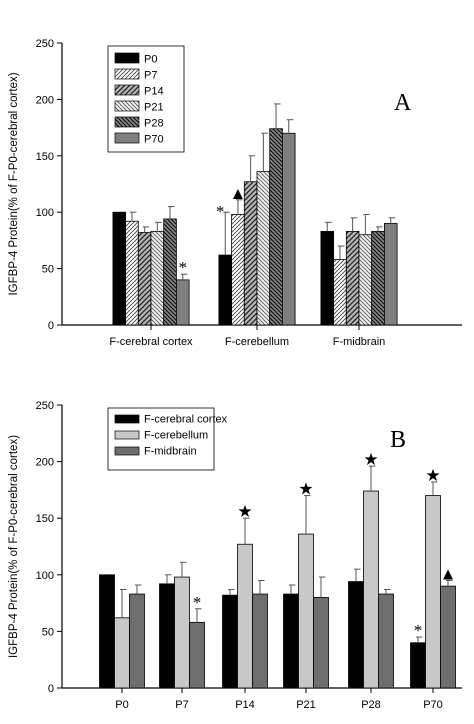  Describe the element at coordinates (154, 92) in the screenshot. I see `legend-label: P14` at that location.